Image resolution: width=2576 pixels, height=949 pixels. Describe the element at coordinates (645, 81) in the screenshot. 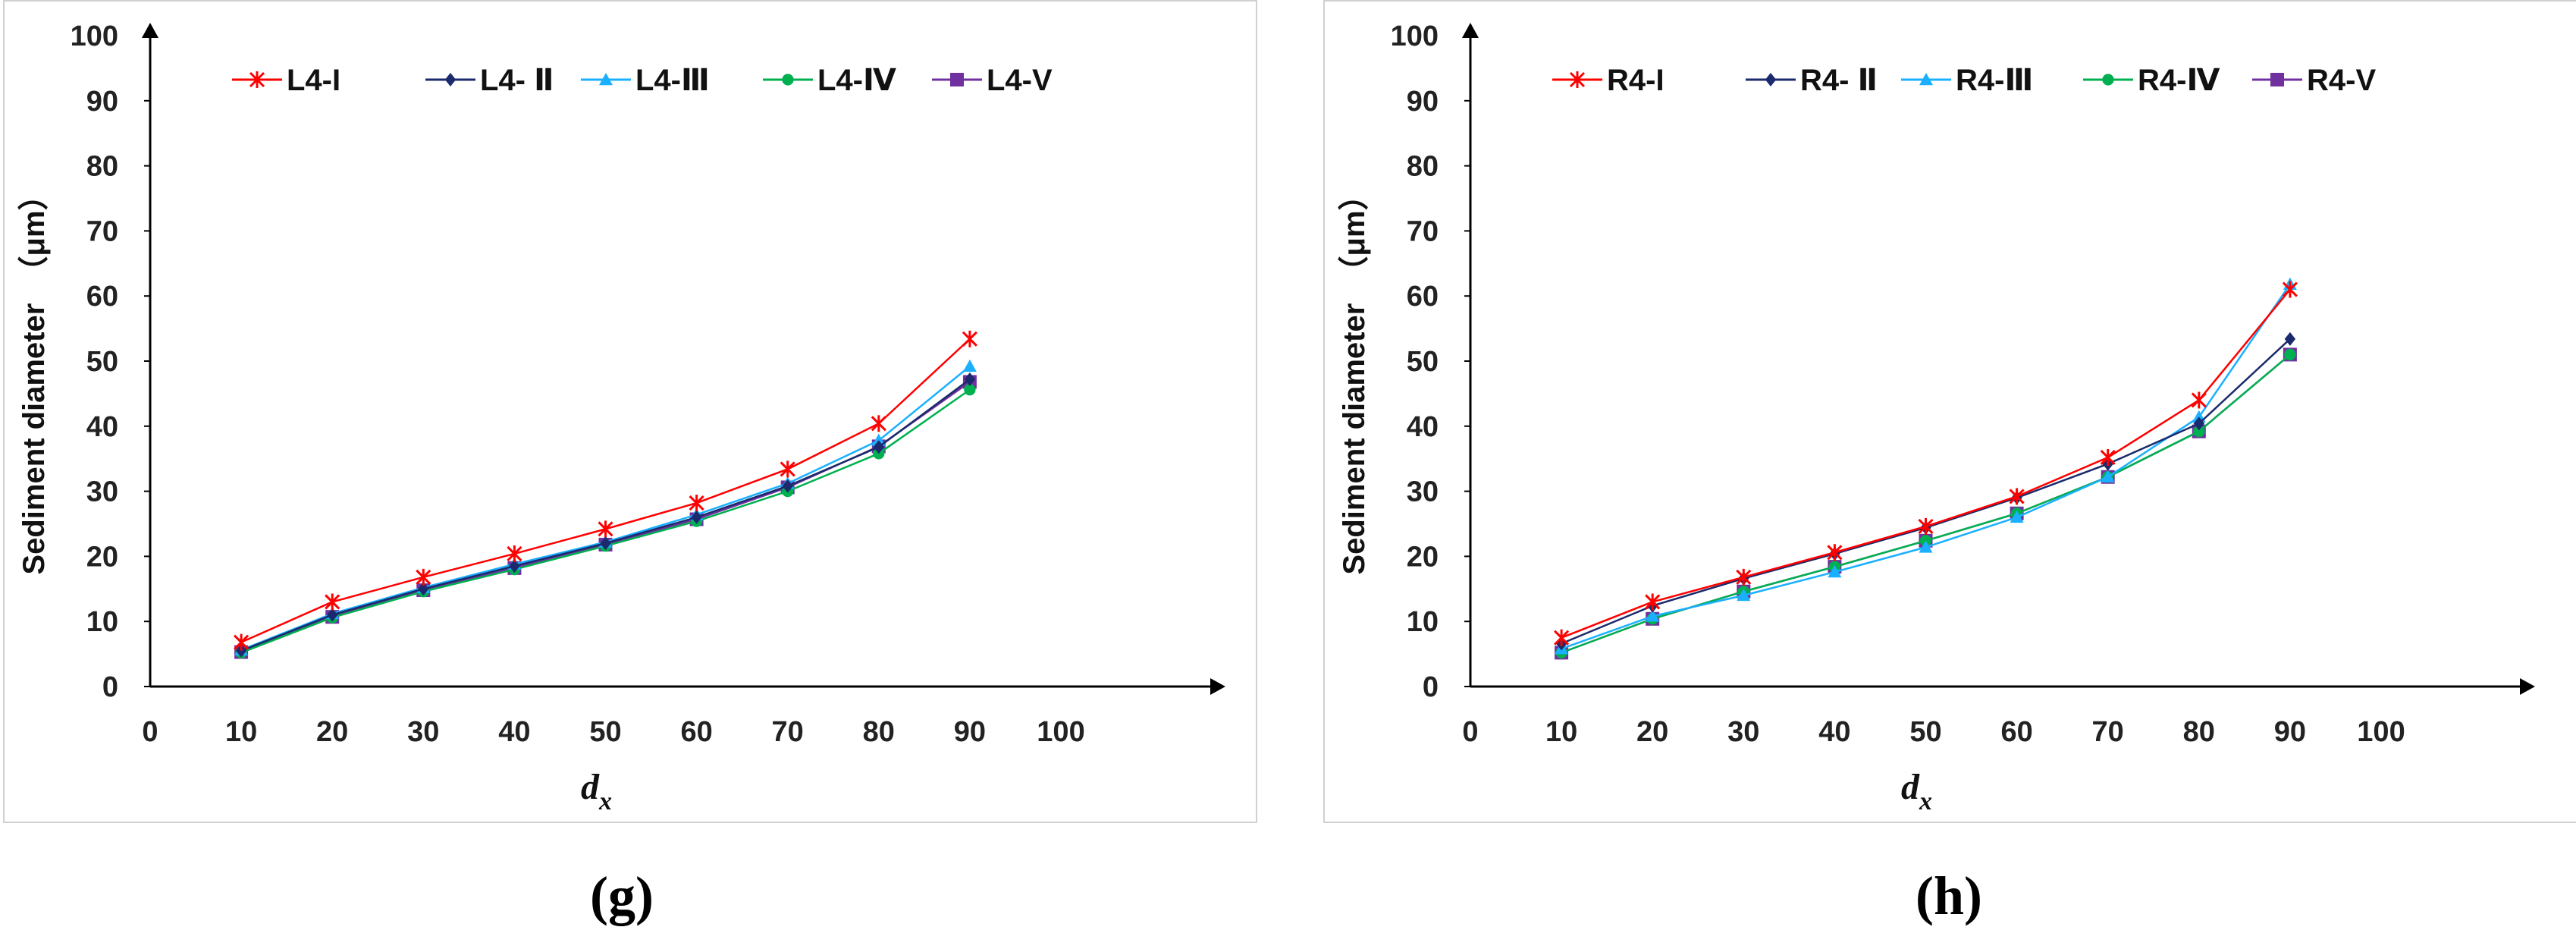

I see `legend-entry: L4-Ⅲ` at that location.